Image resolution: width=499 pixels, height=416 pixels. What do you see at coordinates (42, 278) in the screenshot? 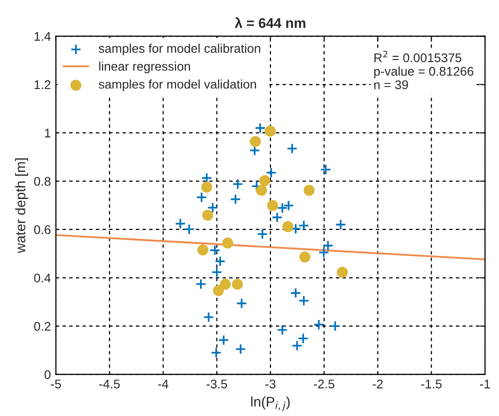
I see `y-tick-label: 0.4` at bounding box center [42, 278].